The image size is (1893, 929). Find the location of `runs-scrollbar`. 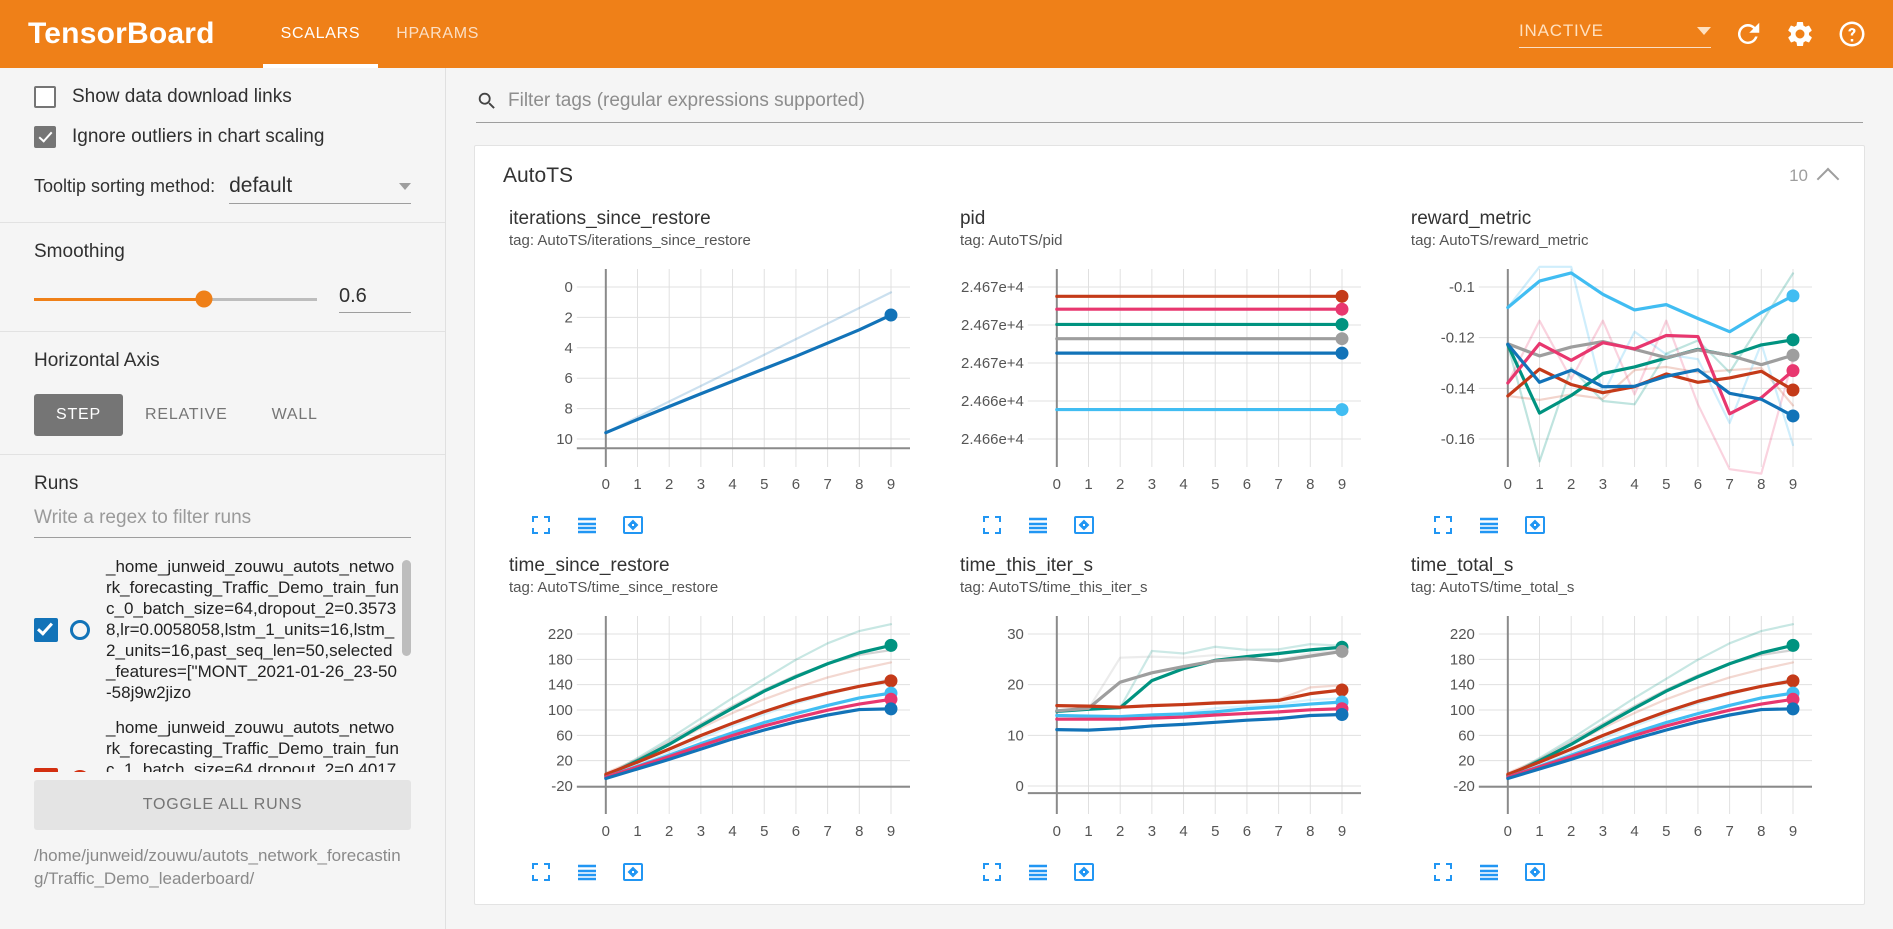

runs-scrollbar is located at coordinates (406, 608).